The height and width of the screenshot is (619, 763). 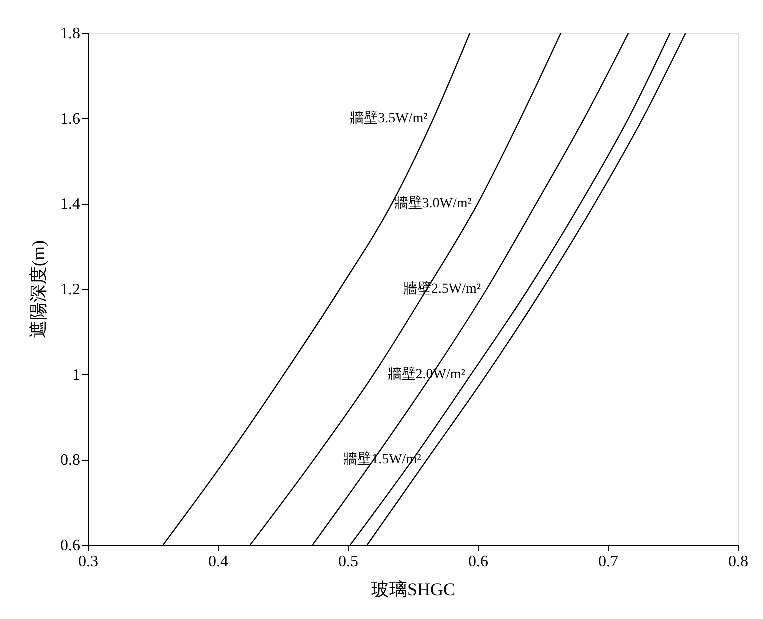 What do you see at coordinates (433, 204) in the screenshot?
I see `series-label: 牆壁3.0W/m²` at bounding box center [433, 204].